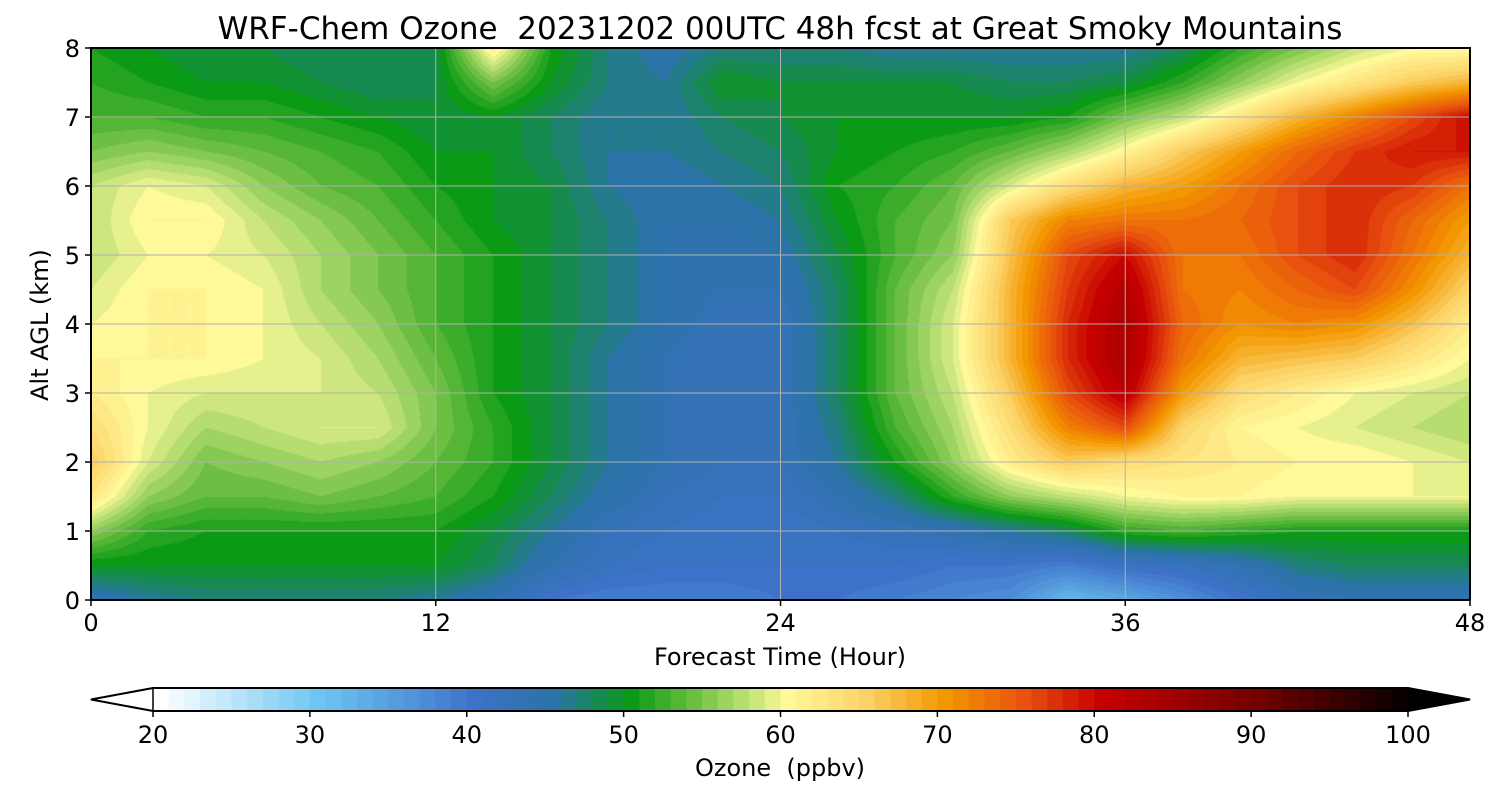  I want to click on y-tick-label: 1, so click(72, 532).